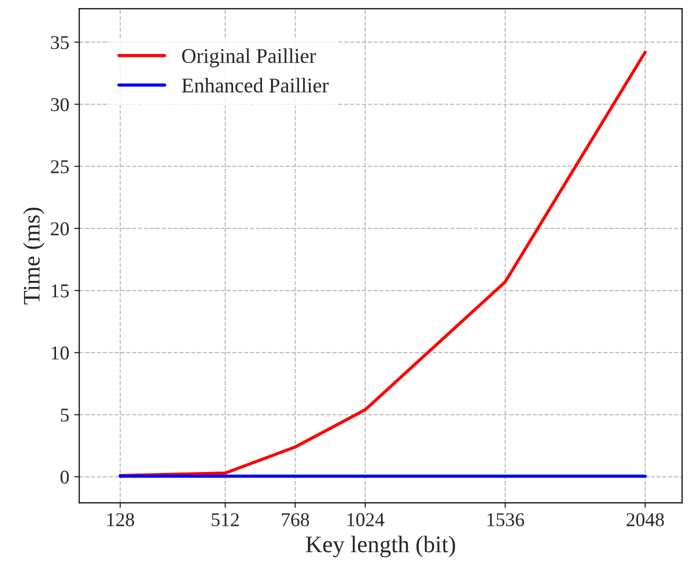  I want to click on x-tick-label: 2048, so click(645, 519).